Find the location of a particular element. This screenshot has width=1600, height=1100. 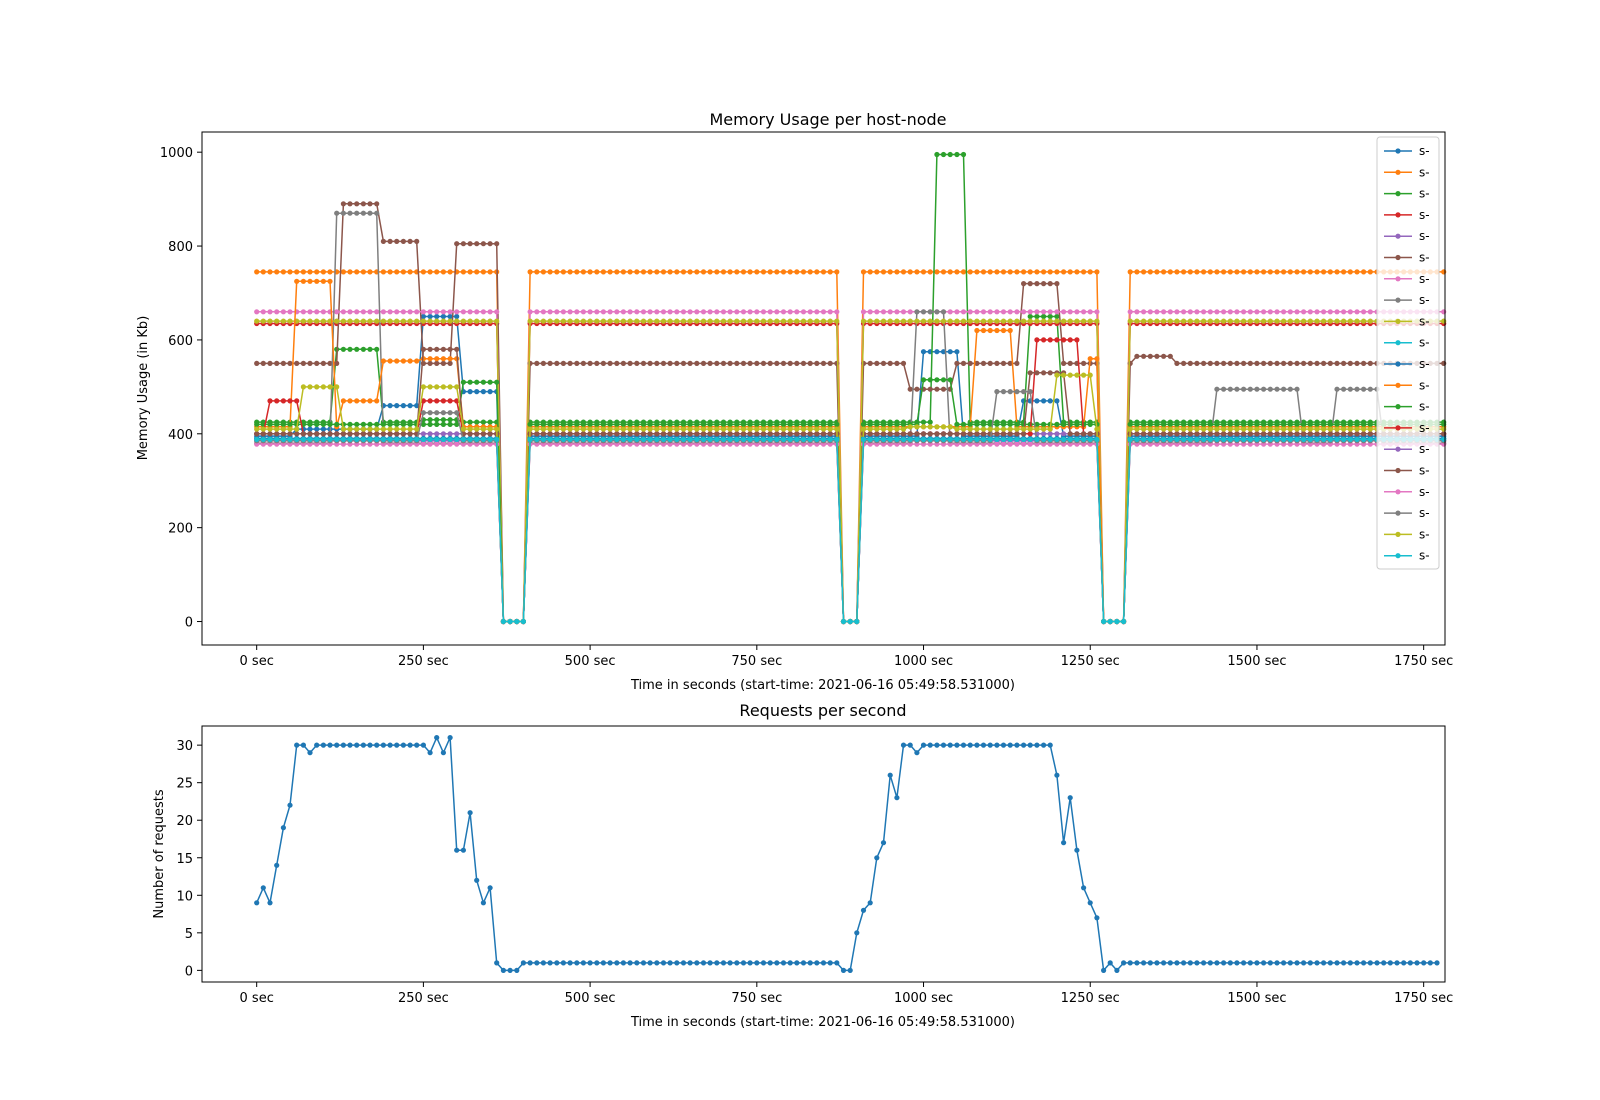

legend-box is located at coordinates (1408, 353).